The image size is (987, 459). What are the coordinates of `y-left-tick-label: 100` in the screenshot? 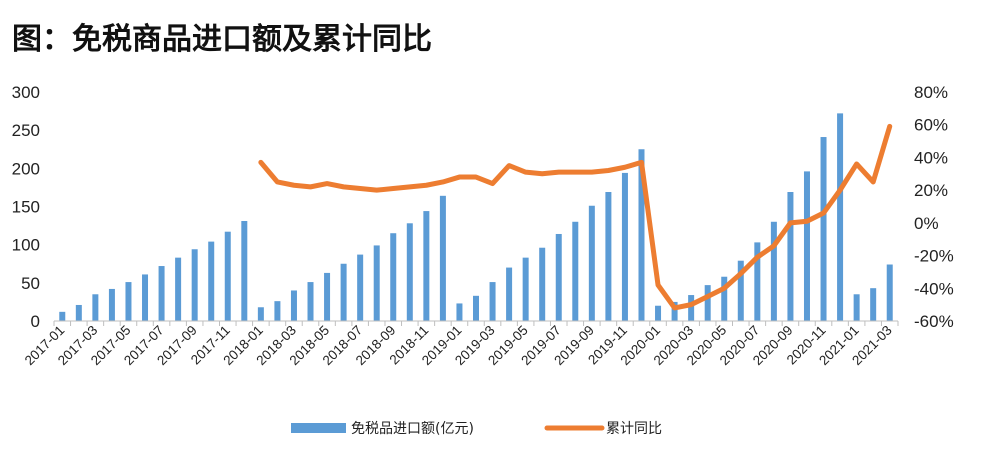 It's located at (26, 245).